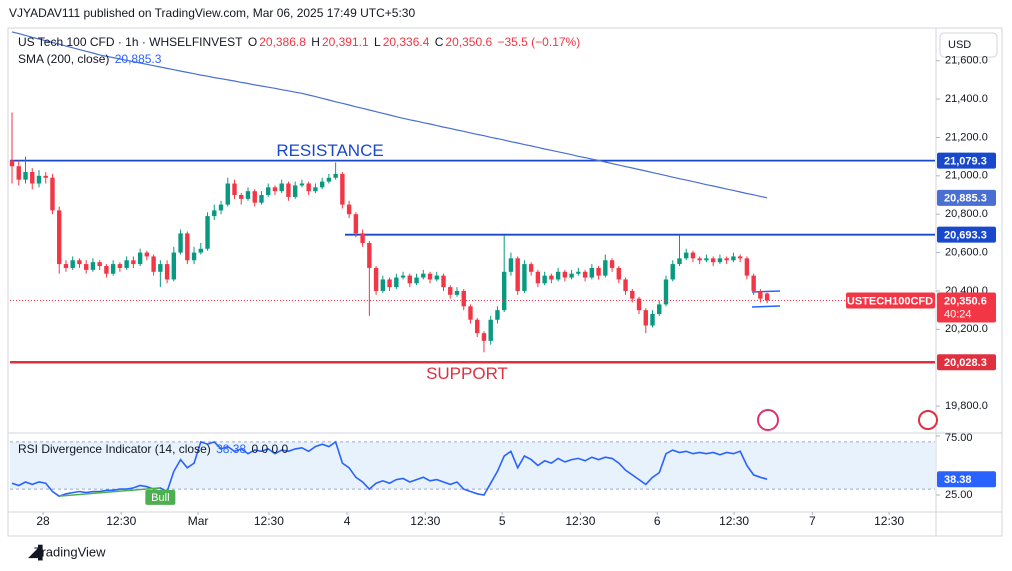 The height and width of the screenshot is (571, 1012). Describe the element at coordinates (966, 252) in the screenshot. I see `y-tick-label: 20,600.0` at that location.